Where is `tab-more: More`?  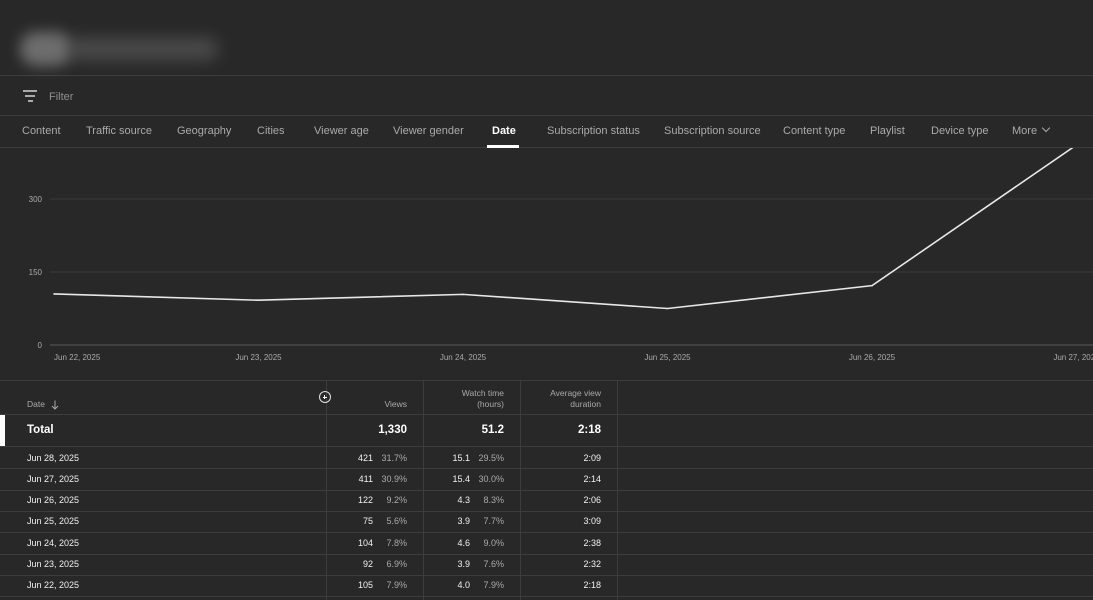 tab-more: More is located at coordinates (1031, 132).